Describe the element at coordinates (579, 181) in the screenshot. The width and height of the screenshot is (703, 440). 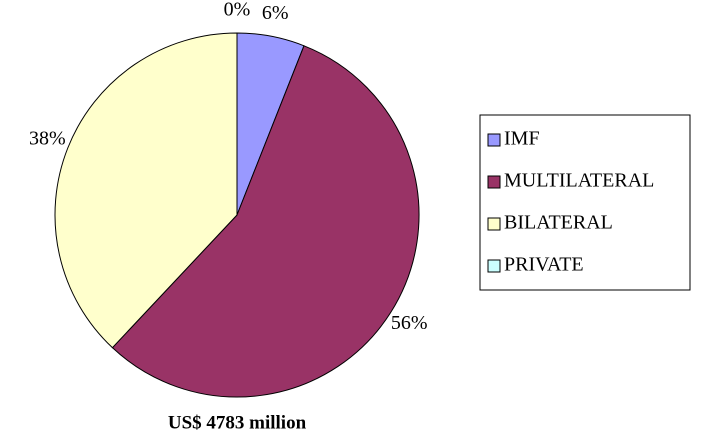
I see `legend-label: MULTILATERAL` at that location.